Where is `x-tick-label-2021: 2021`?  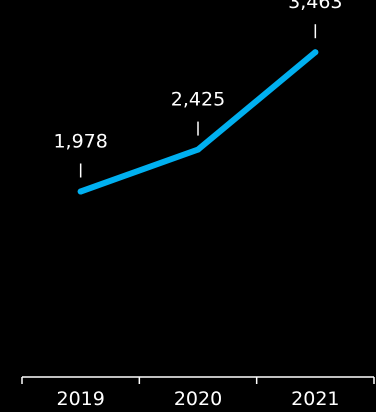
x-tick-label-2021: 2021 is located at coordinates (315, 399).